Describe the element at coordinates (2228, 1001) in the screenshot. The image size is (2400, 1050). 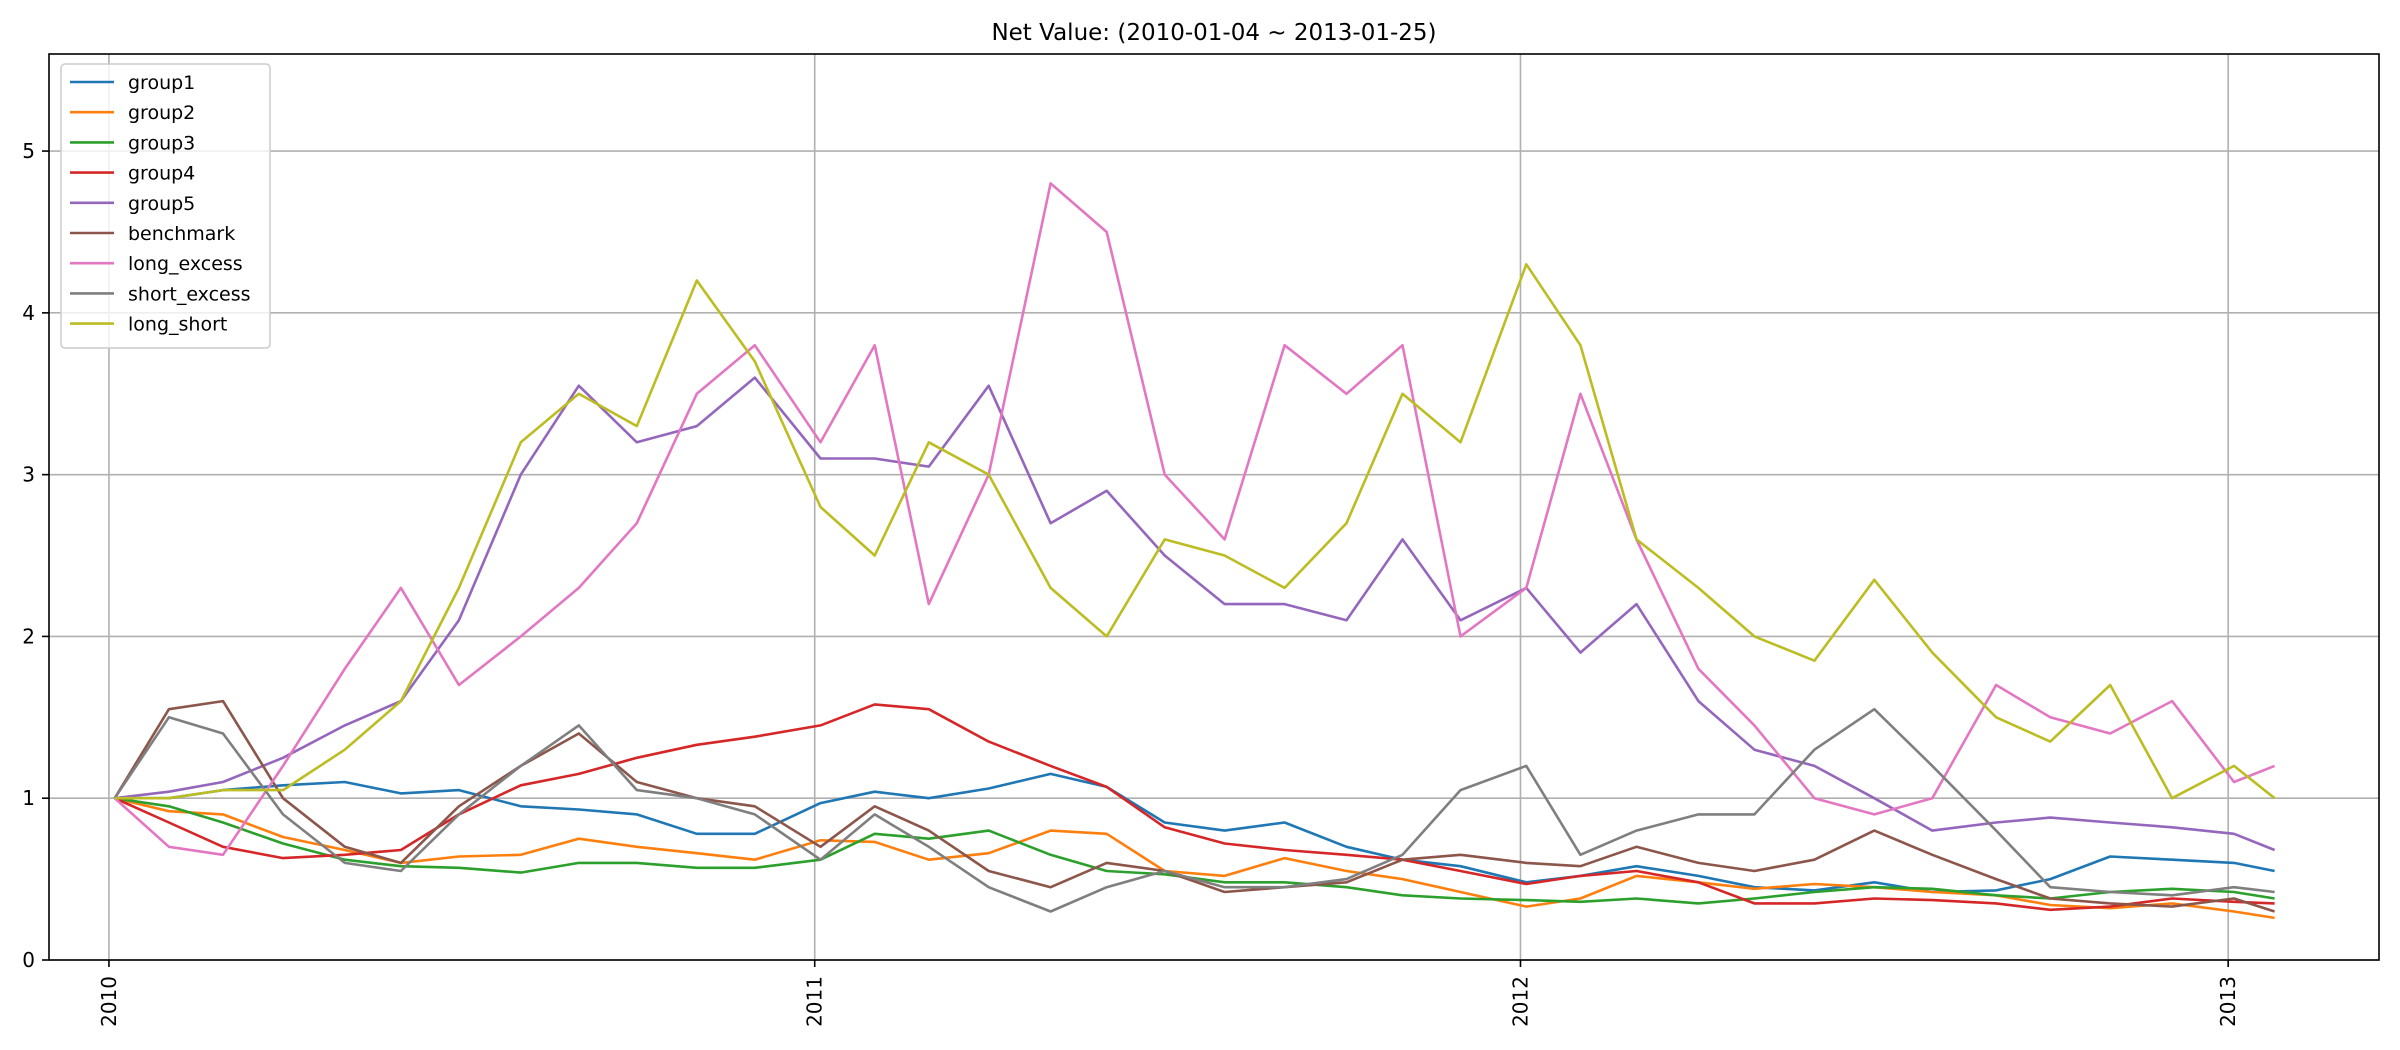
I see `x-tick-label: 2013` at that location.